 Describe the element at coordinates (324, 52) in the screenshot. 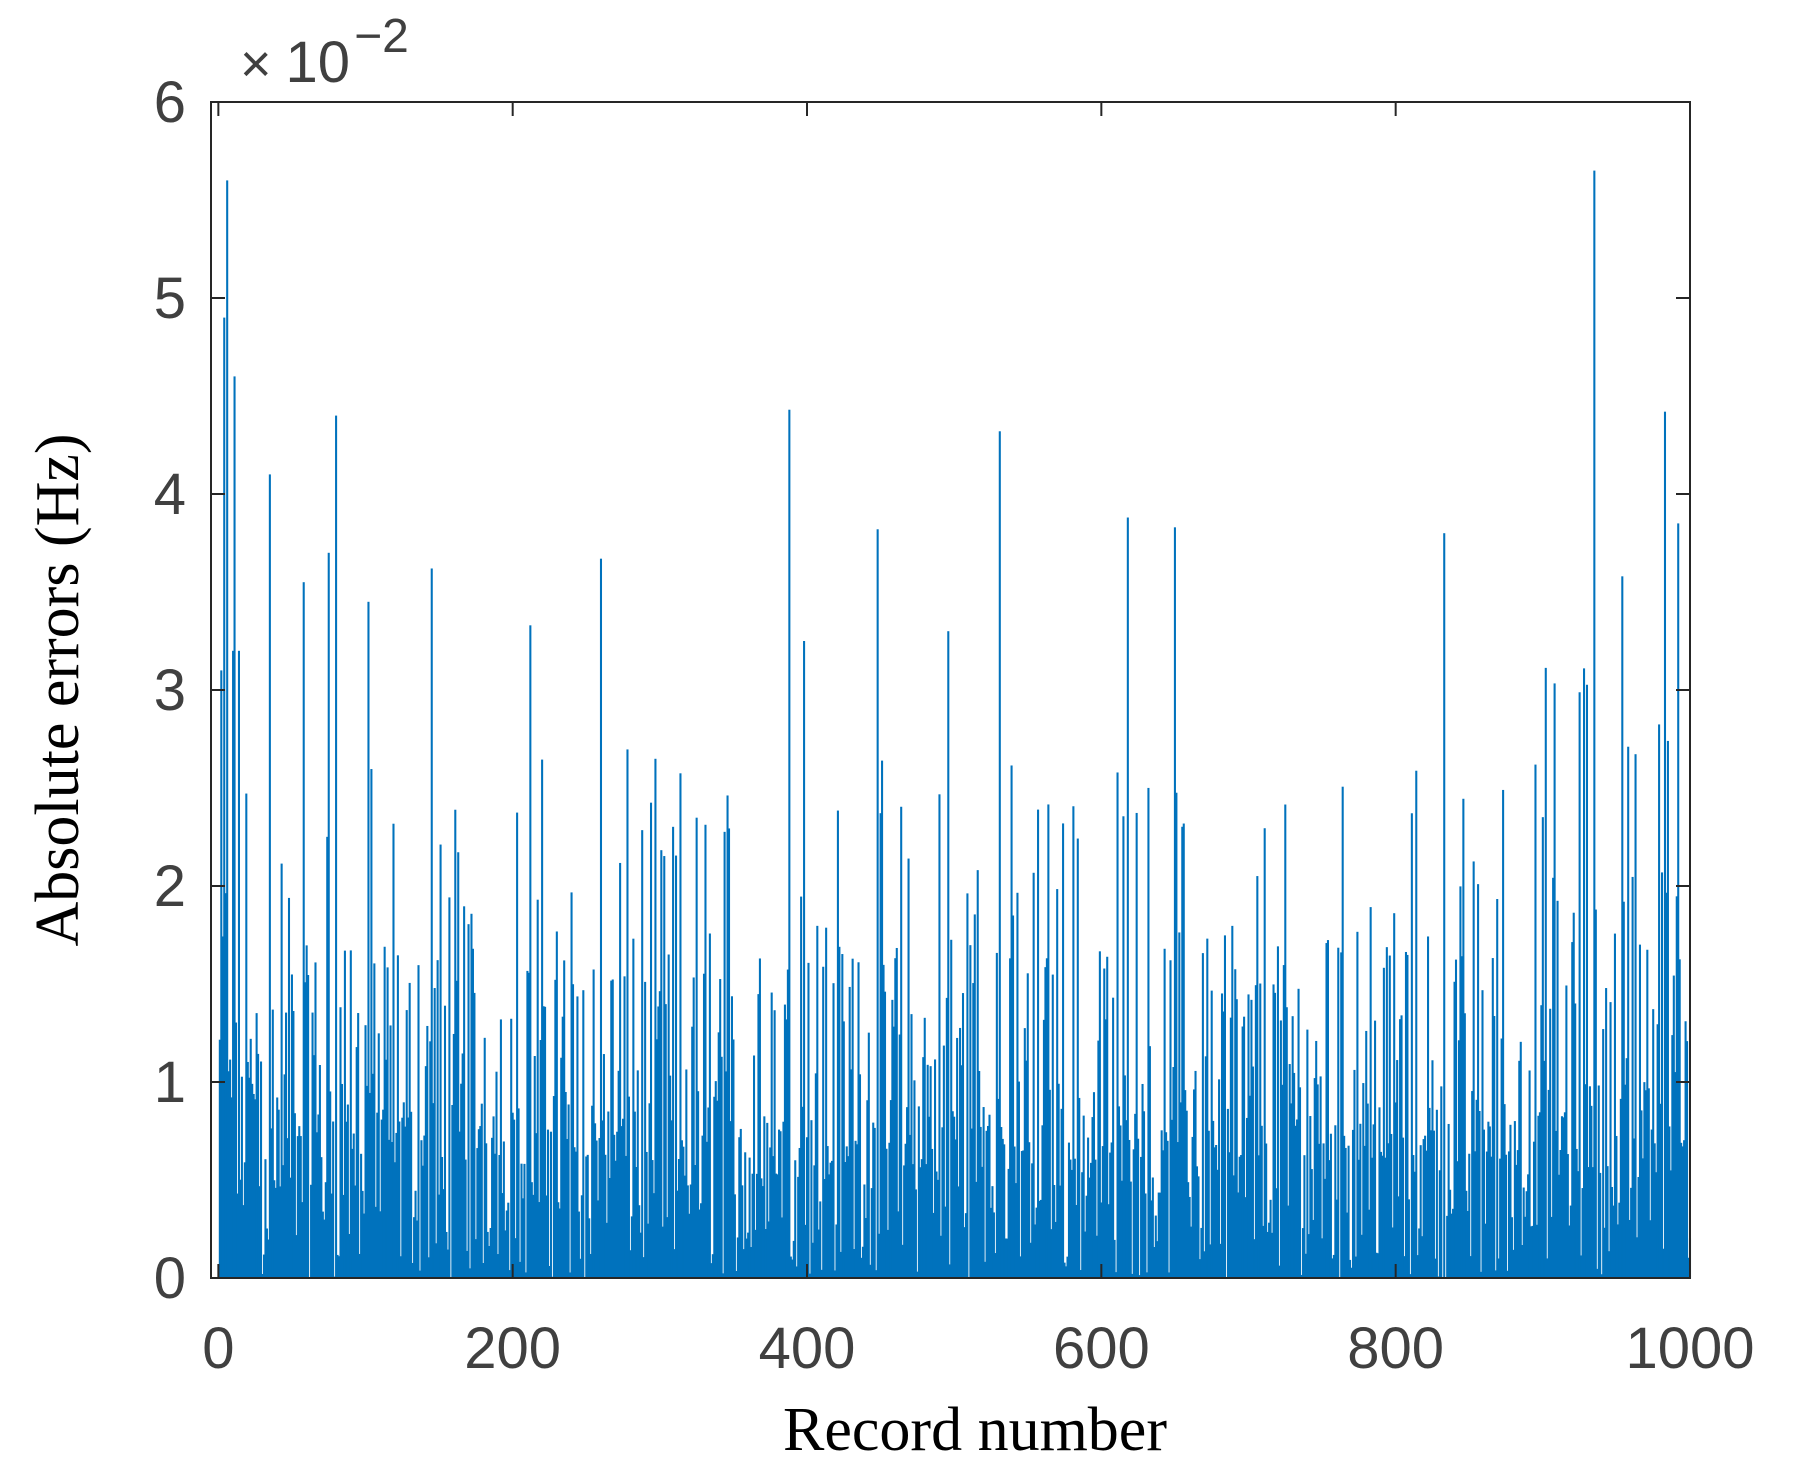

I see `y-exponent-label: × 10⁻²` at that location.